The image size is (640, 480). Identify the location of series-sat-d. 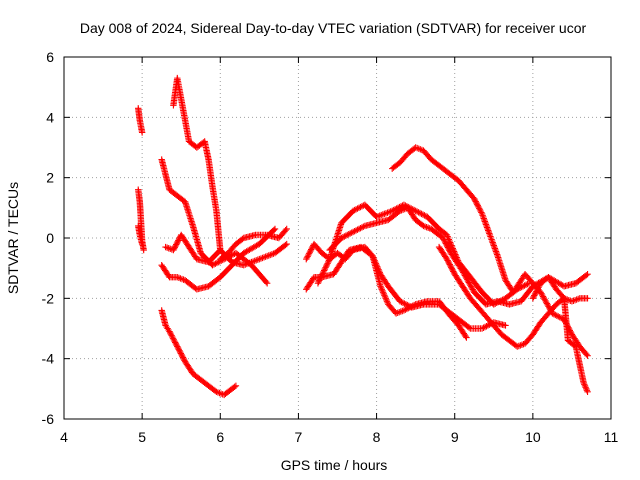
(214, 221).